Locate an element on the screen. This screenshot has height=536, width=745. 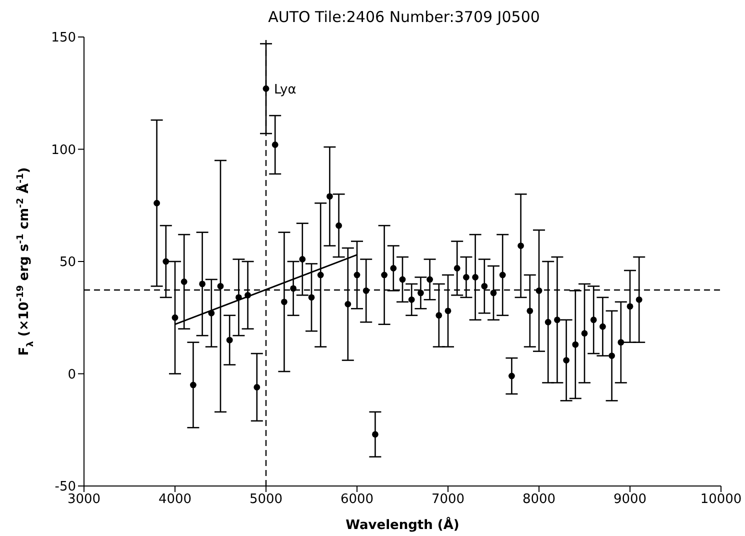
y-tick-label: 0 is located at coordinates (72, 374).